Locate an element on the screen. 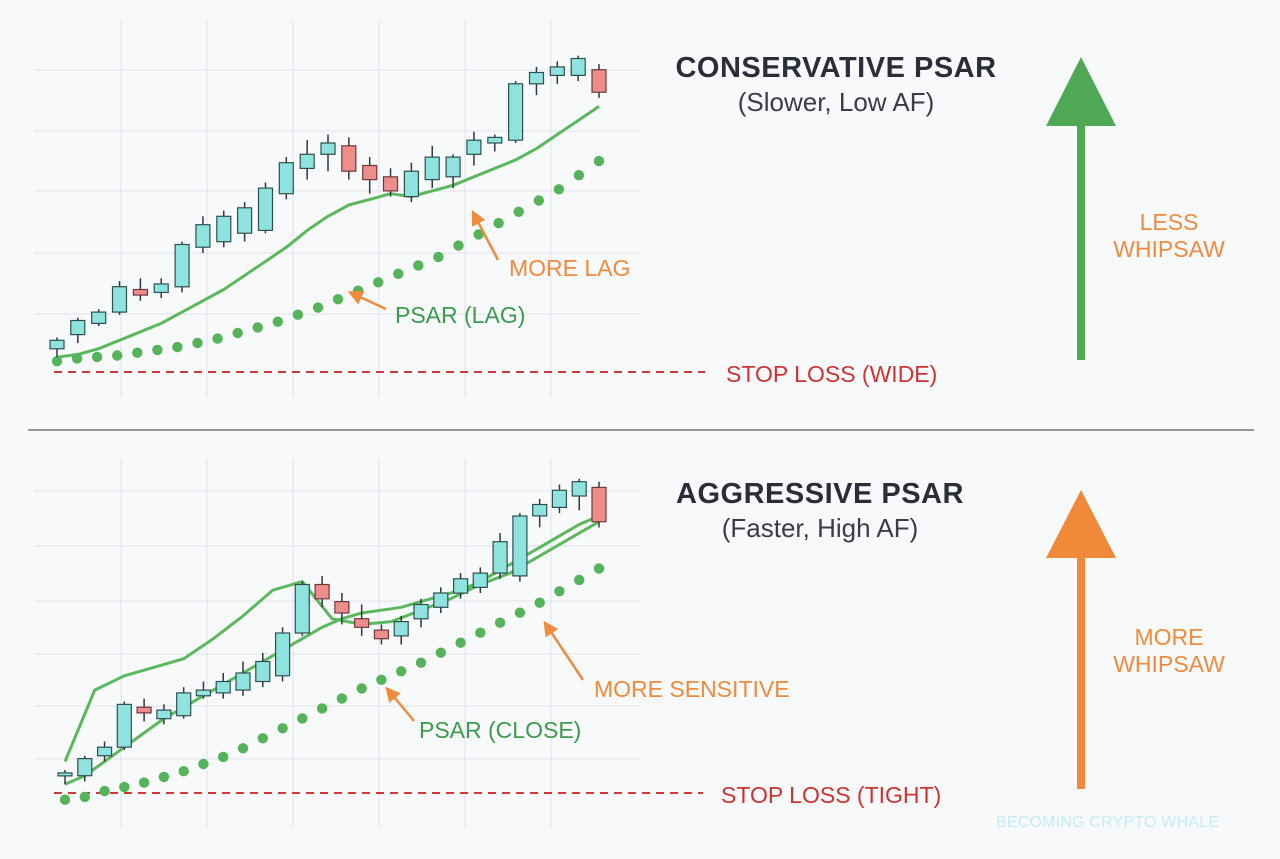 This screenshot has width=1280, height=859. whipsaw-line-2: WHIPSAW is located at coordinates (1169, 664).